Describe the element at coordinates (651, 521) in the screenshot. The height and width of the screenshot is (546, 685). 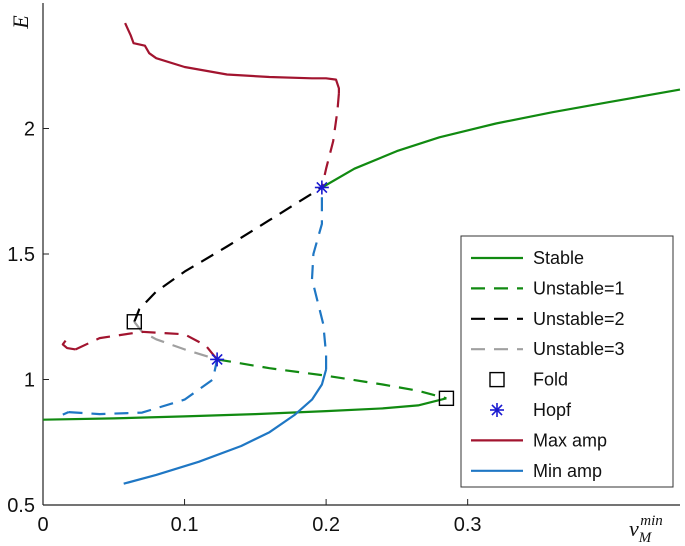
I see `x-axis-label-superscript: min` at that location.